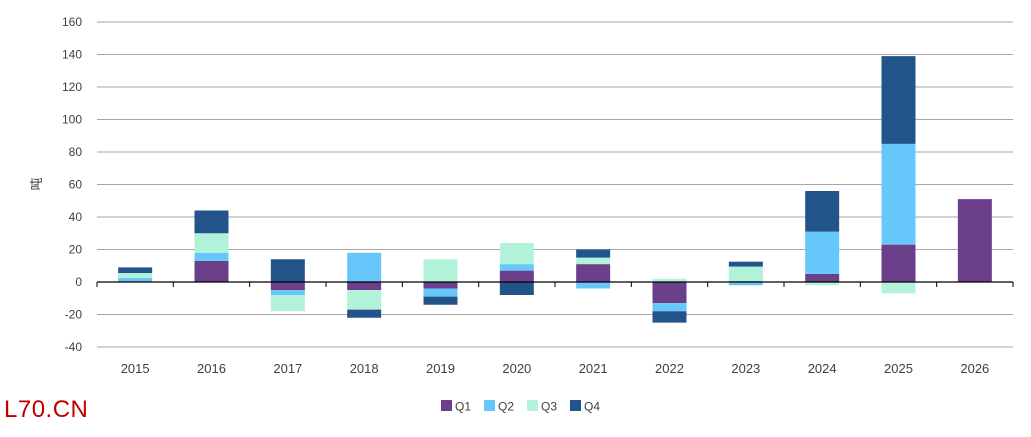  I want to click on bar-q1-2025, so click(898, 263).